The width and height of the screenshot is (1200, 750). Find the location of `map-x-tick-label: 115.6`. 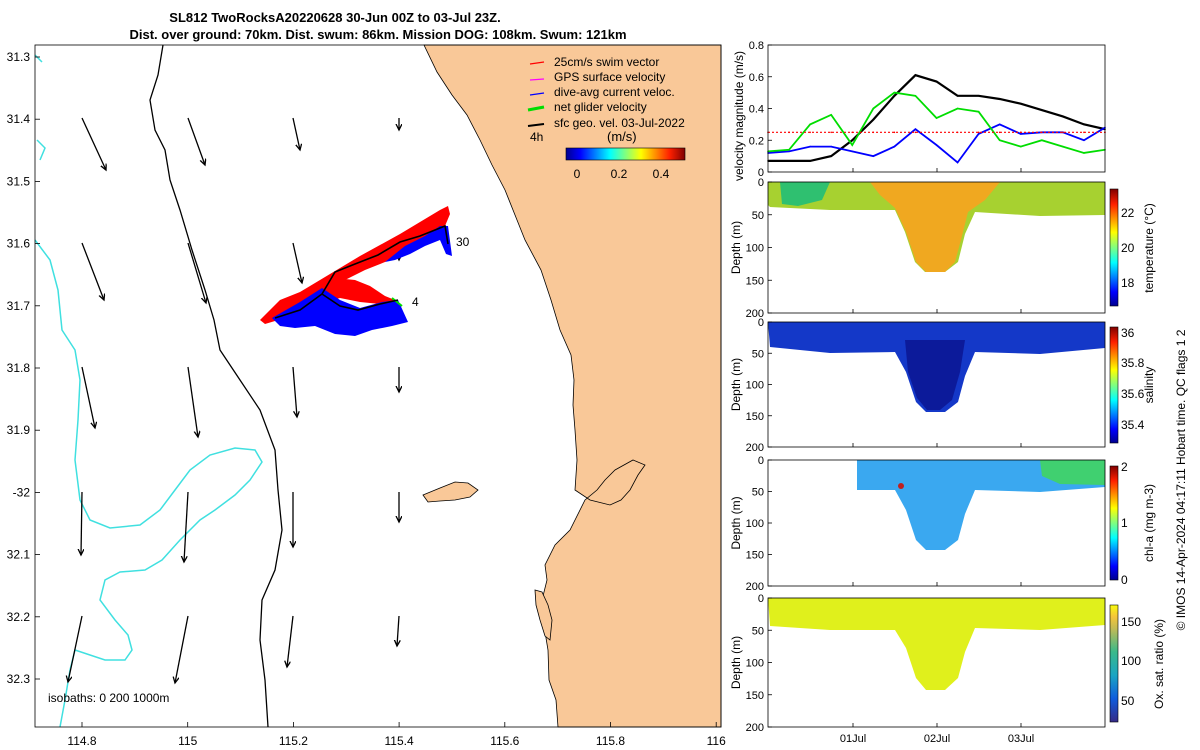

map-x-tick-label: 115.6 is located at coordinates (504, 741).